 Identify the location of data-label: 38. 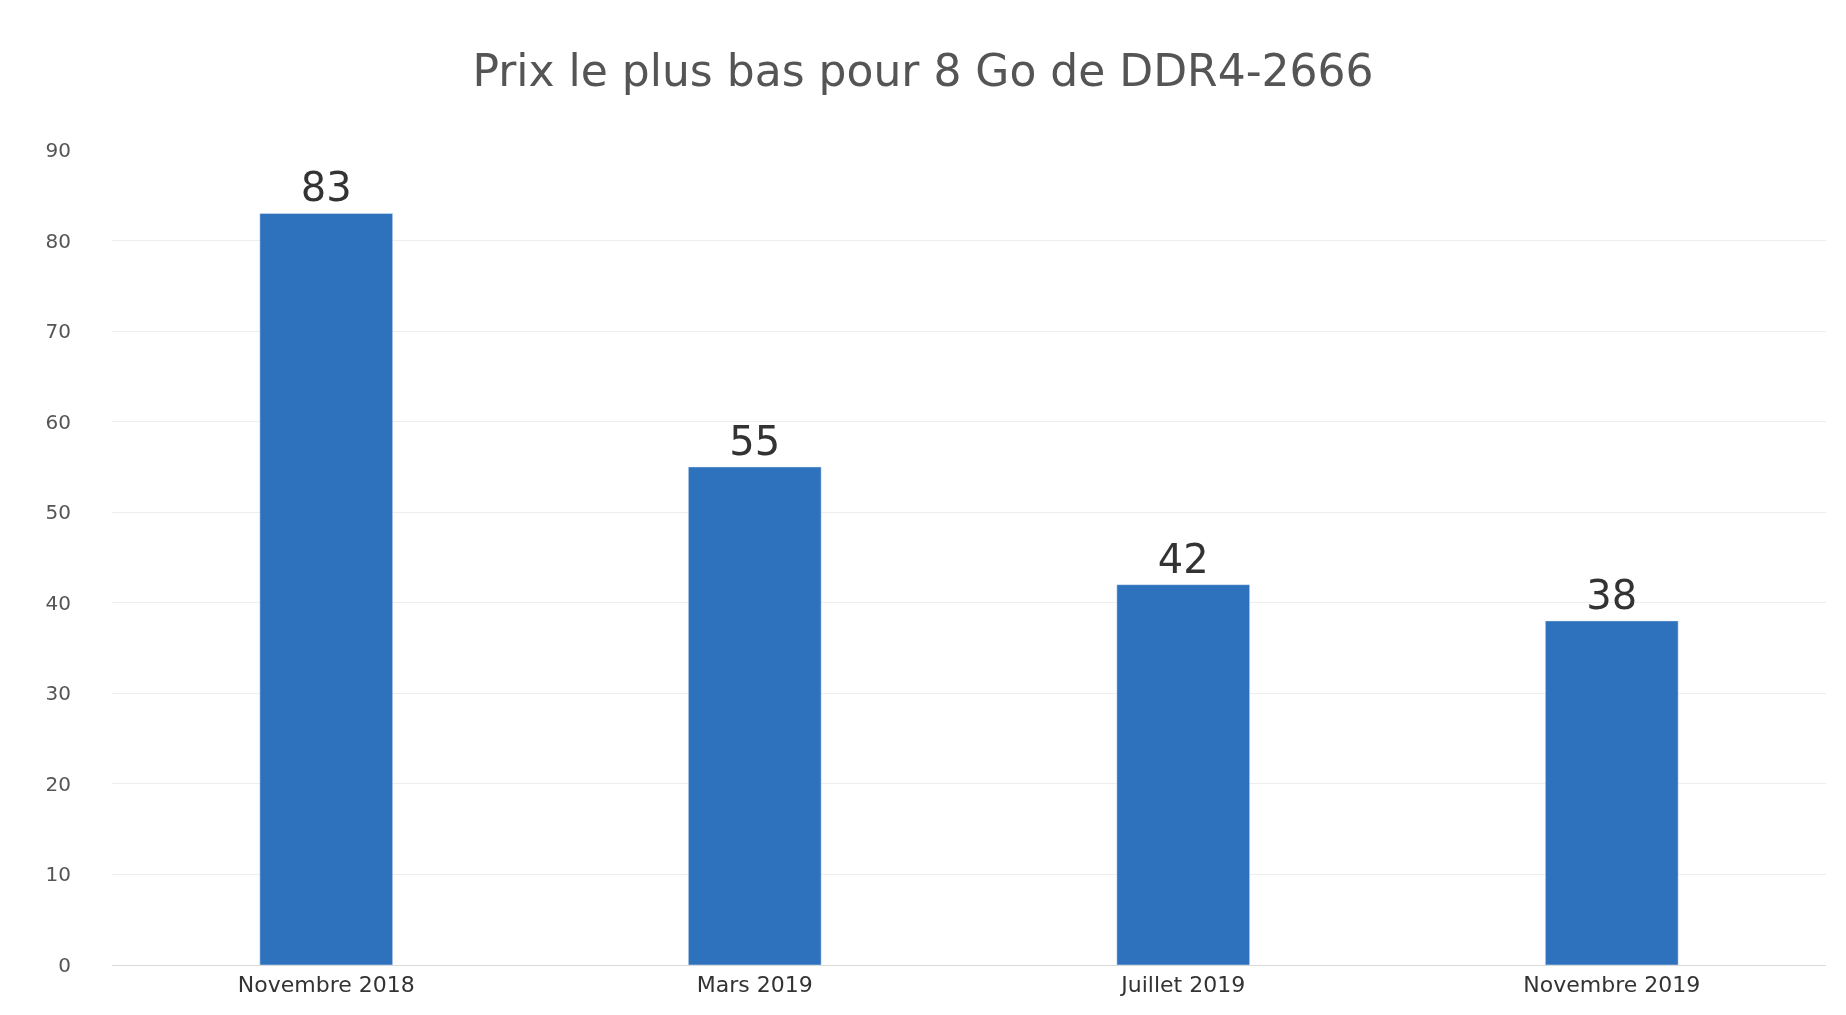
(1612, 594).